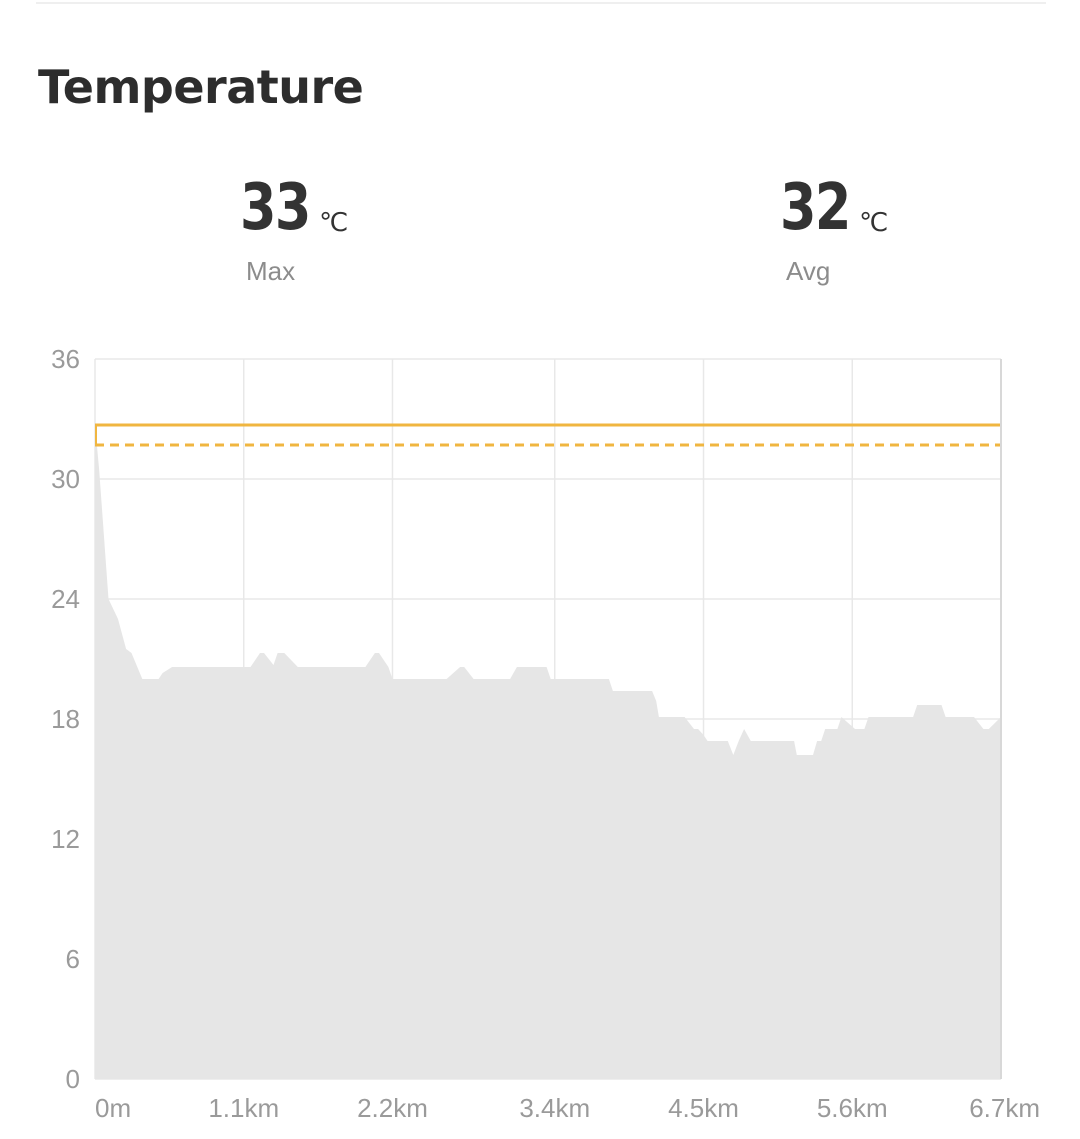 The image size is (1080, 1139). I want to click on stat-max: 33 ℃ Max, so click(350, 227).